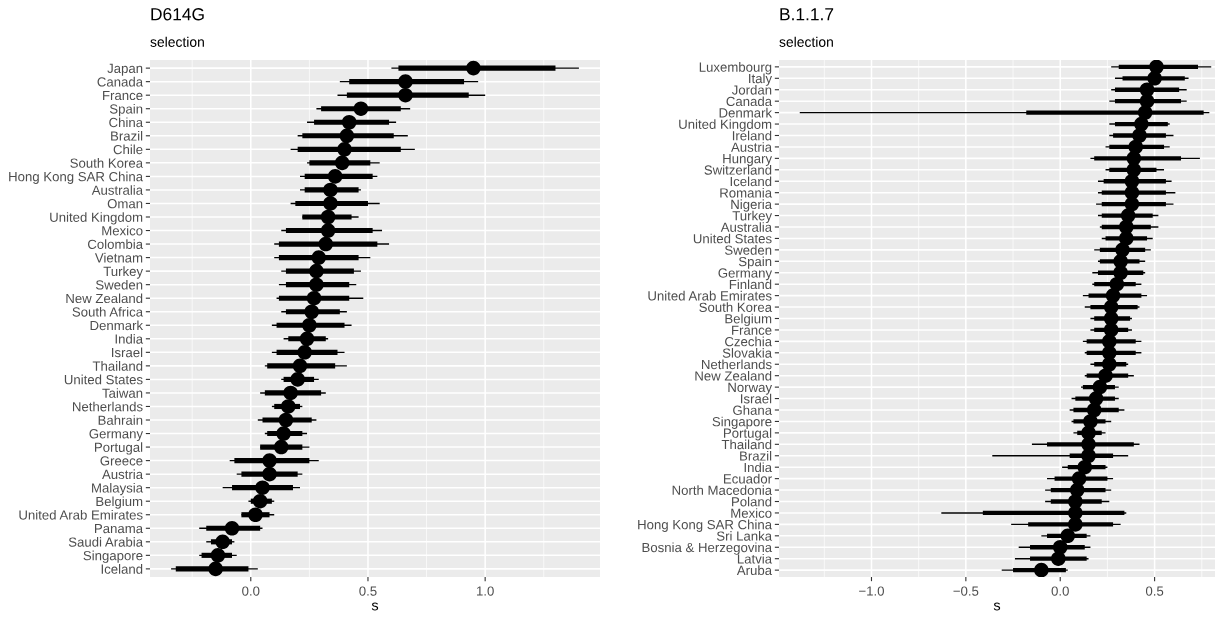 The width and height of the screenshot is (1221, 617). What do you see at coordinates (750, 284) in the screenshot?
I see `y-tick-label: Finland` at bounding box center [750, 284].